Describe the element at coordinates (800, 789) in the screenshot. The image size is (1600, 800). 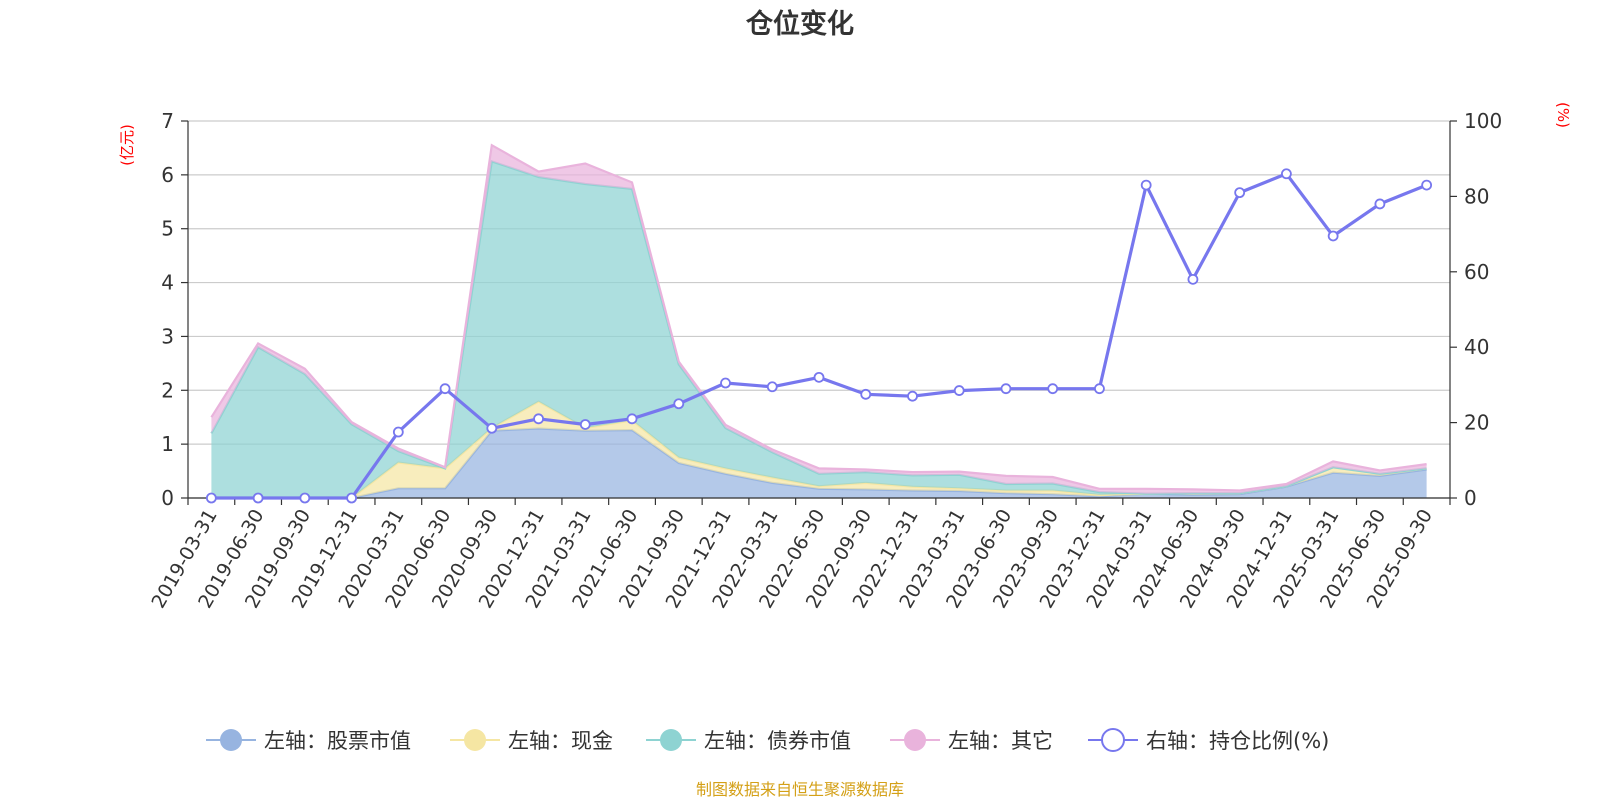
I see `data-source-note: 制图数据来自恒生聚源数据库` at that location.